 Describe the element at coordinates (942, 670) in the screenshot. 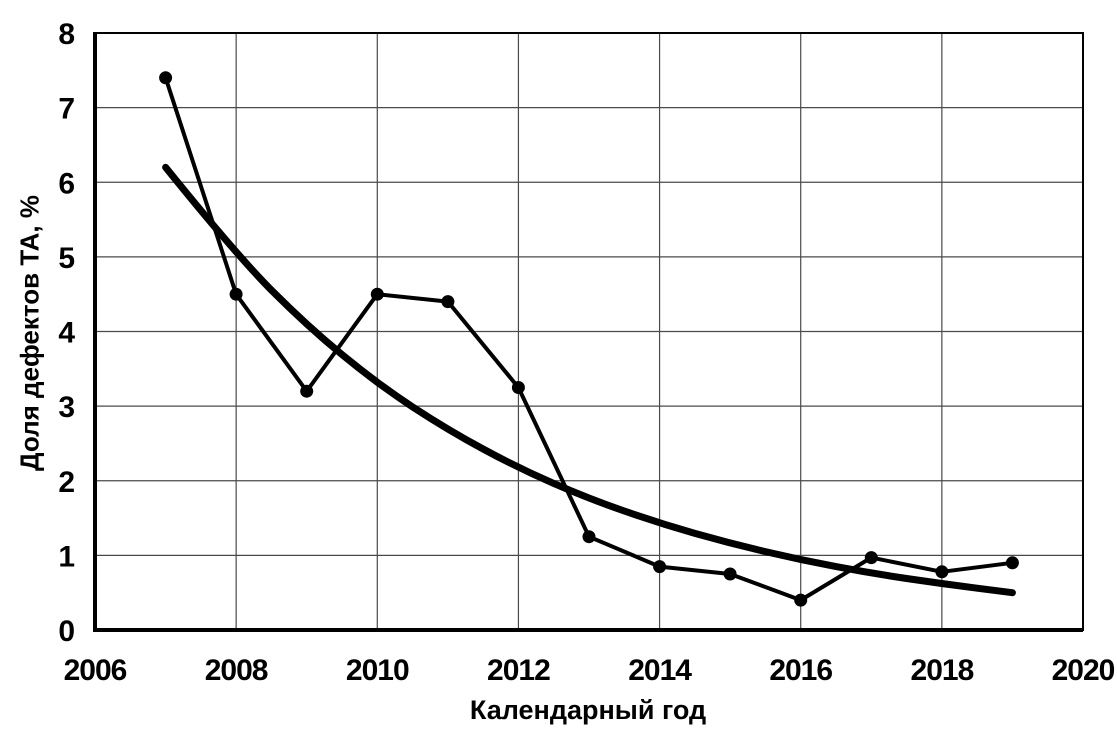

I see `x-tick-label: 2018` at that location.